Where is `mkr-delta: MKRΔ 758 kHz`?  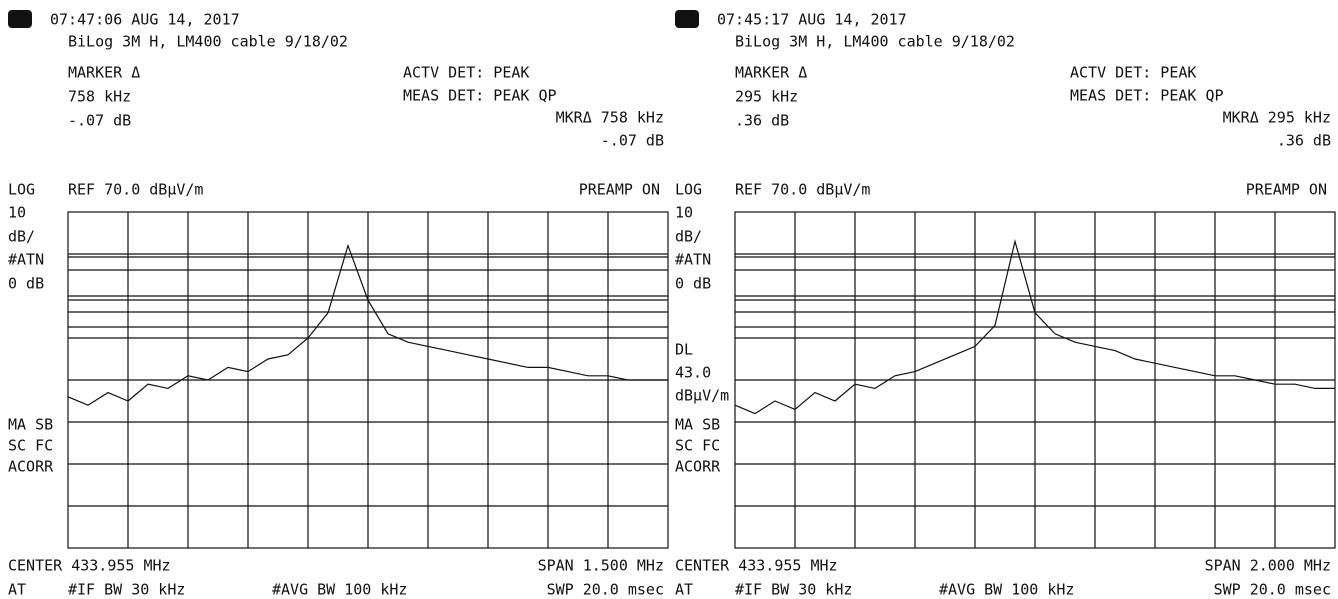
mkr-delta: MKRΔ 758 kHz is located at coordinates (610, 118).